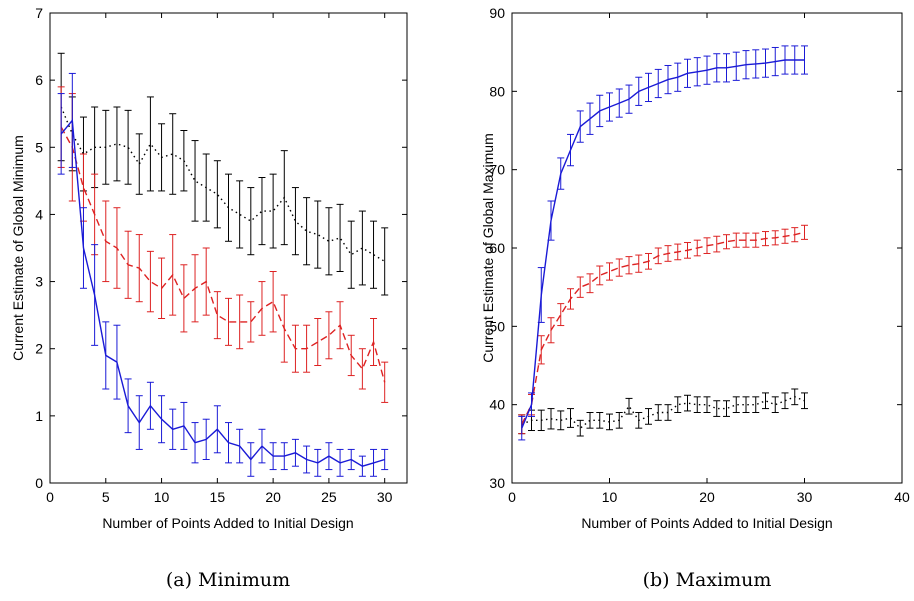 The image size is (914, 601). Describe the element at coordinates (39, 349) in the screenshot. I see `y-tick-label: 2` at that location.